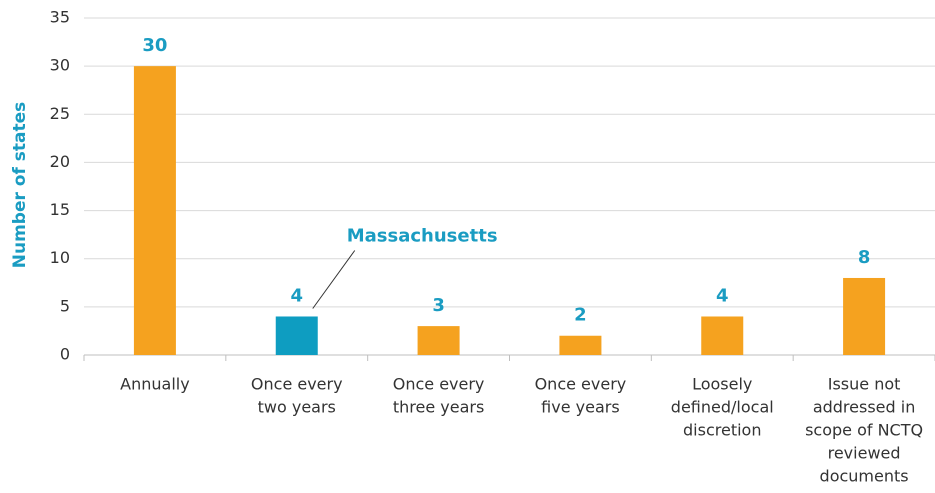 The height and width of the screenshot is (493, 935). What do you see at coordinates (864, 384) in the screenshot?
I see `x-tick-label: Issue not` at bounding box center [864, 384].